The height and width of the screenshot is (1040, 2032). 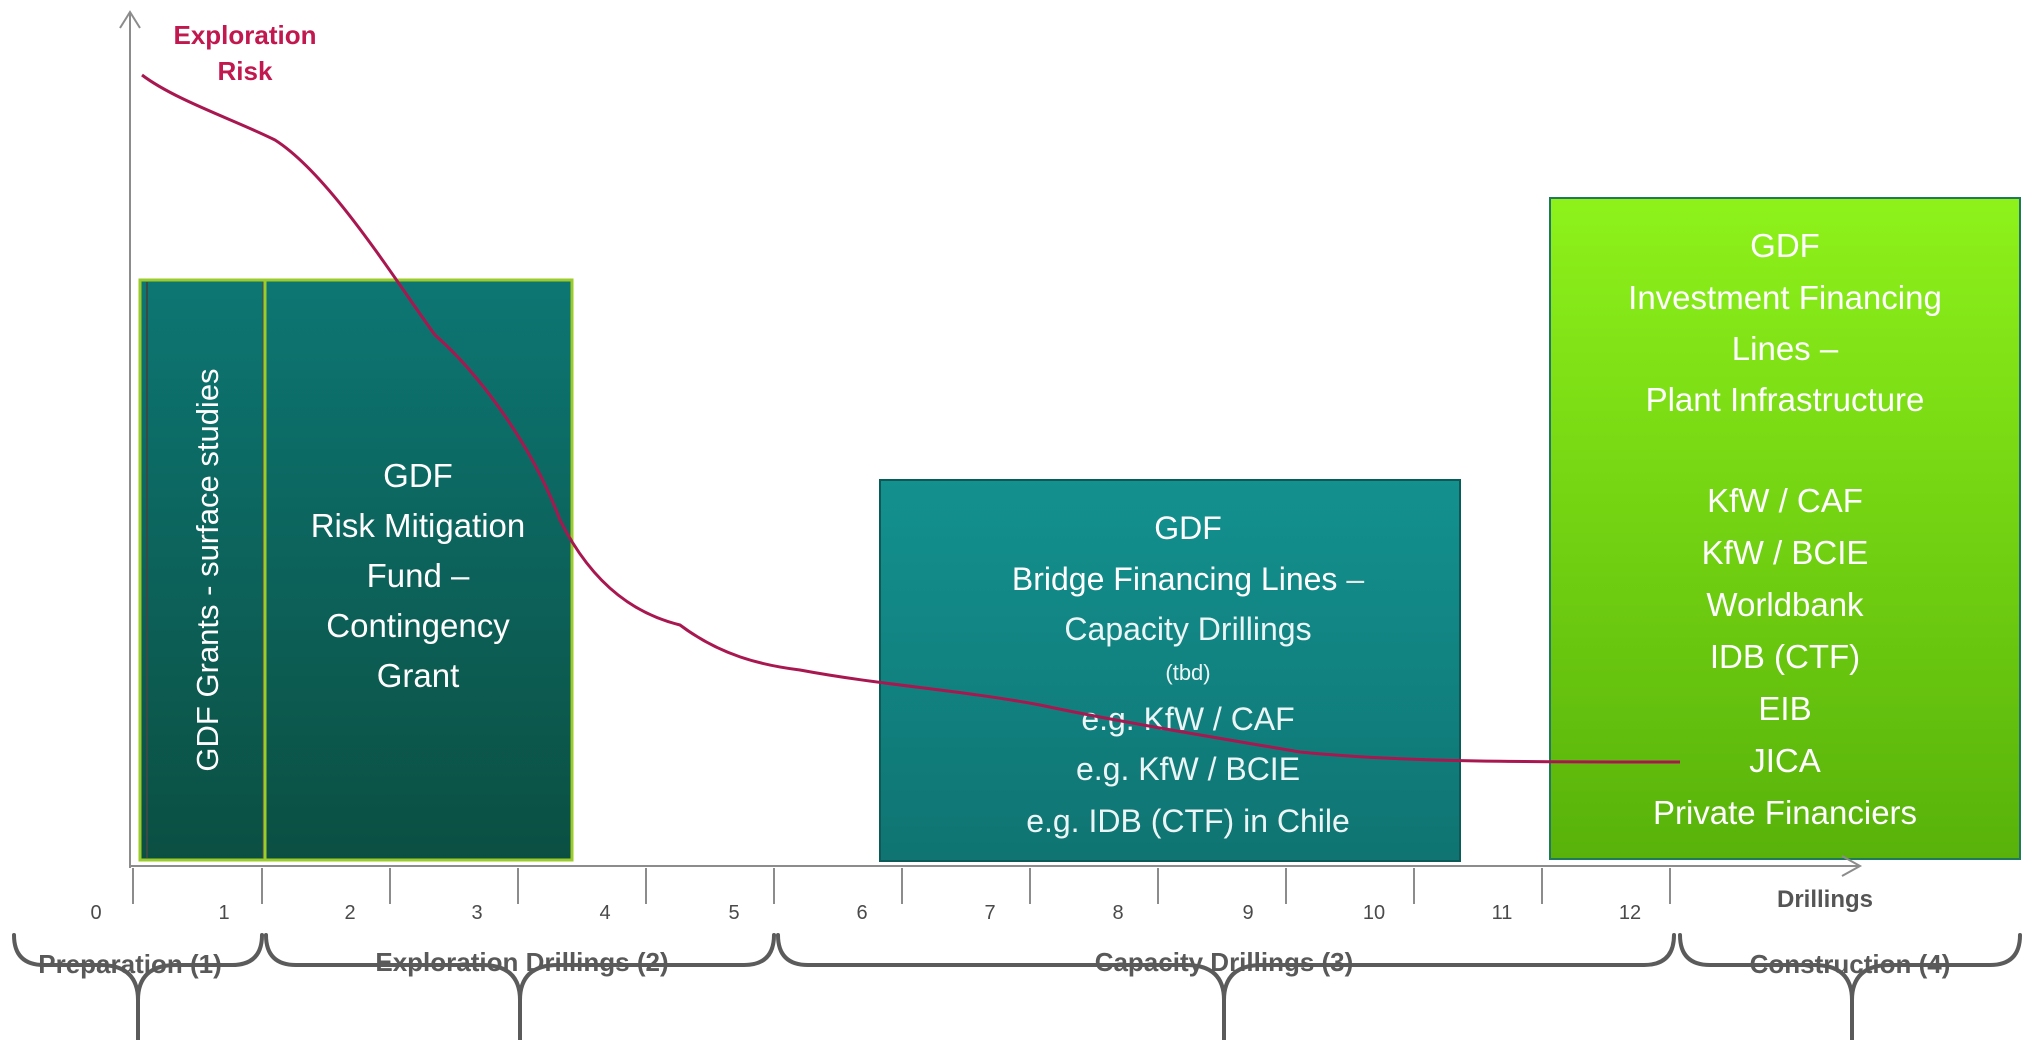 What do you see at coordinates (1350, 579) in the screenshot?
I see `bridge-box-line2-suffix: –` at bounding box center [1350, 579].